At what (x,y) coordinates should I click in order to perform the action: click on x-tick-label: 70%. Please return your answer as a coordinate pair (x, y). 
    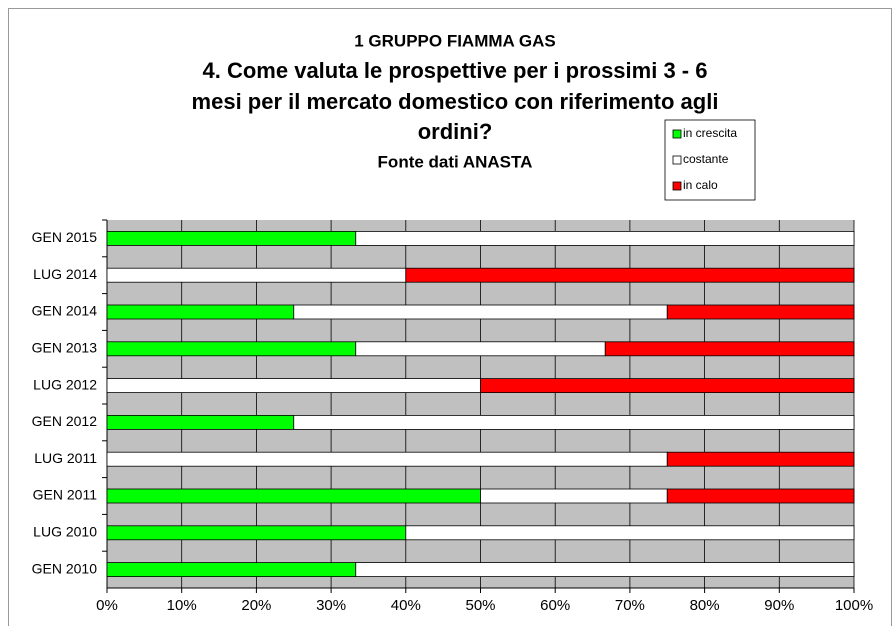
    Looking at the image, I should click on (630, 605).